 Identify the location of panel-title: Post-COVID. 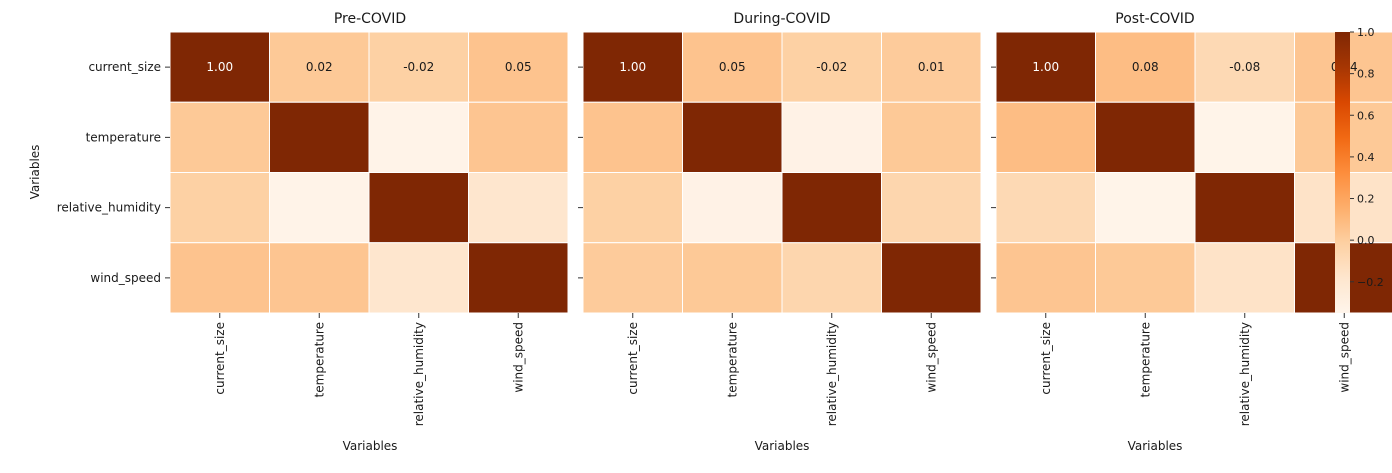
(1154, 19).